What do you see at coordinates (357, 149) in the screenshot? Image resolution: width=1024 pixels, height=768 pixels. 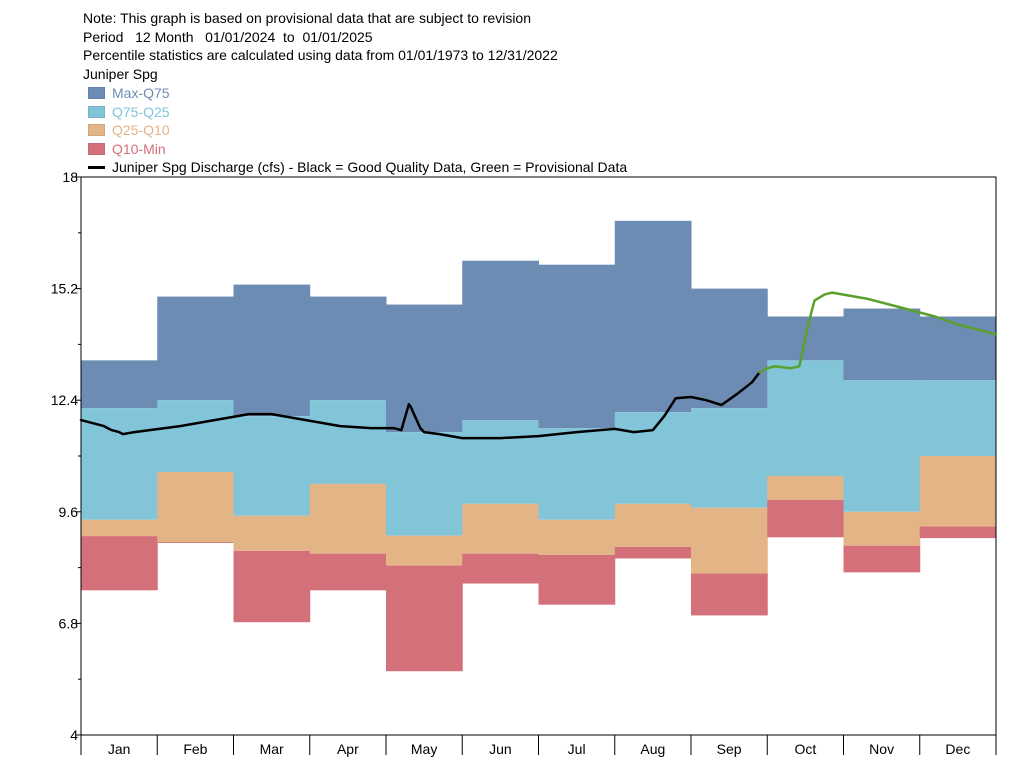 I see `legend-item-q10-min: Q10-Min` at bounding box center [357, 149].